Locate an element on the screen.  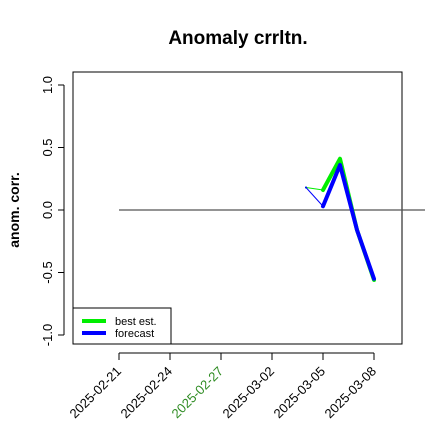
y-tick-label: 1.0 is located at coordinates (47, 85).